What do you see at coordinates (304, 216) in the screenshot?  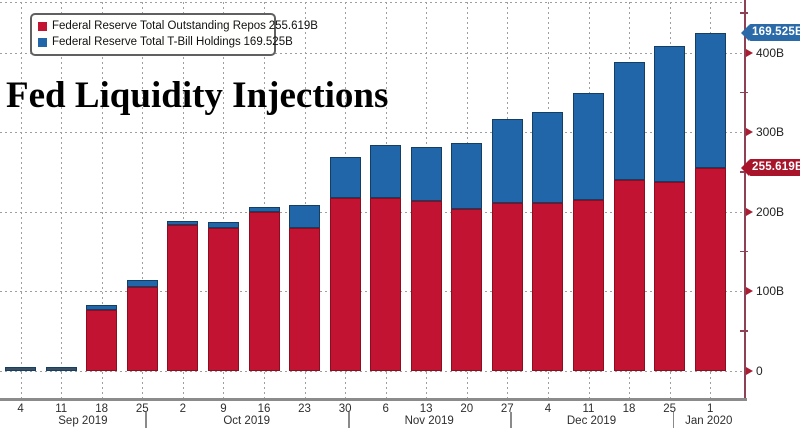 I see `bar-oct-23-2019-tbill-segment` at bounding box center [304, 216].